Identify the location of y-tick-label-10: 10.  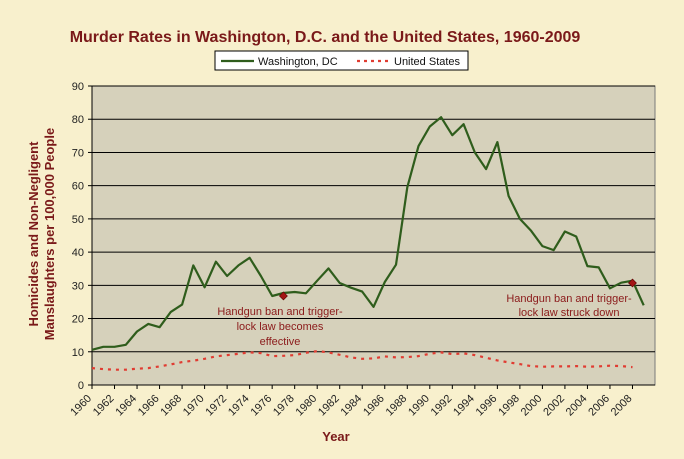
(78, 353).